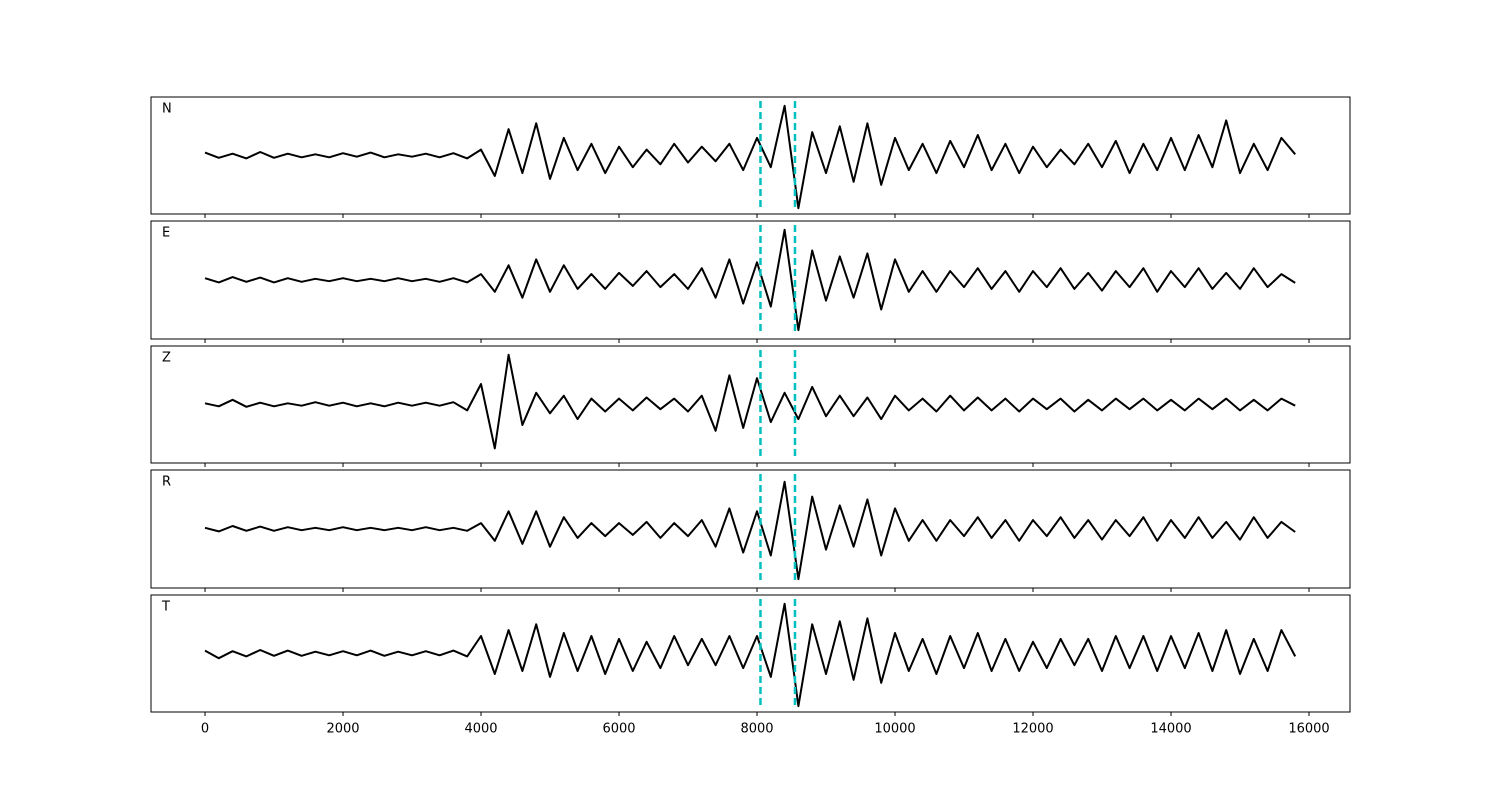 The height and width of the screenshot is (800, 1500). What do you see at coordinates (342, 729) in the screenshot?
I see `x-tick-label: 2000` at bounding box center [342, 729].